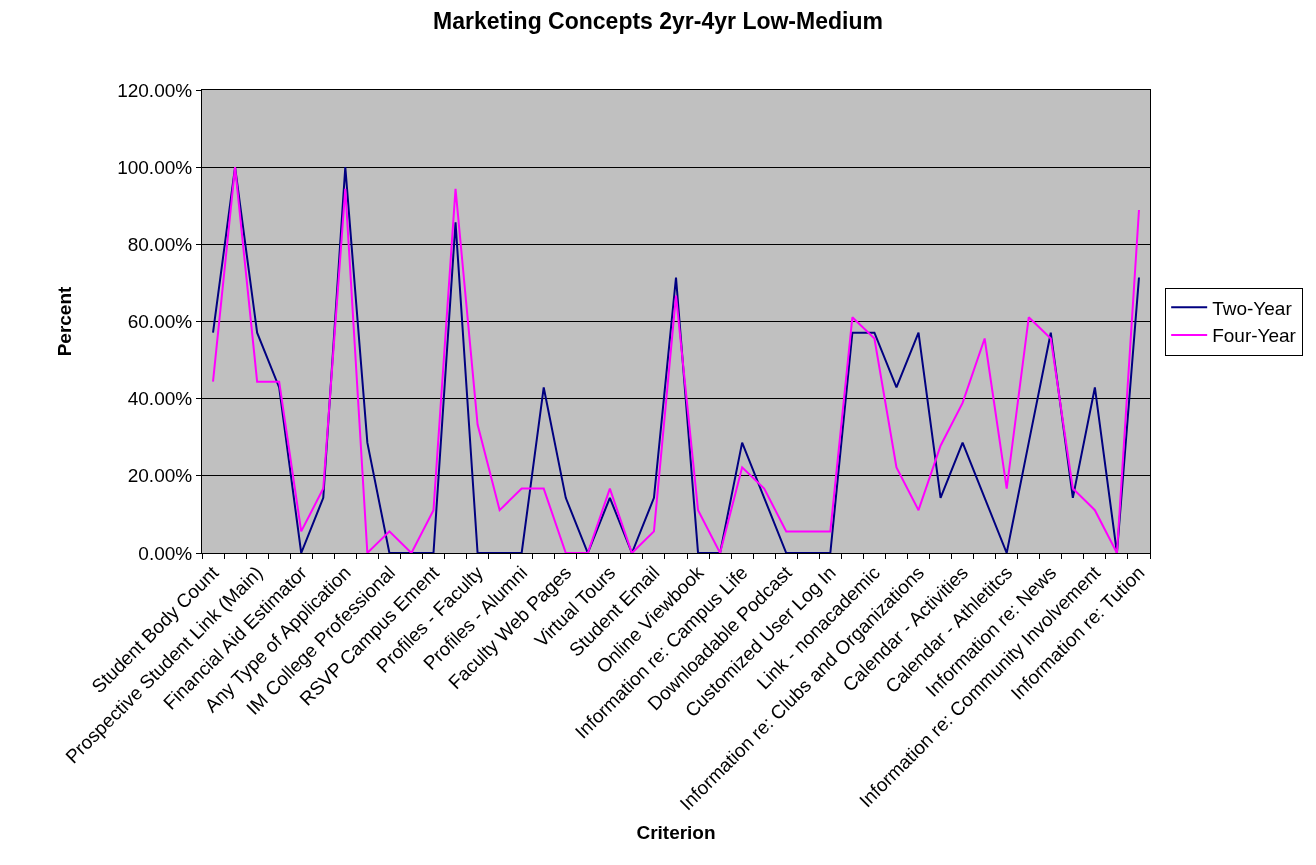 This screenshot has height=865, width=1316. Describe the element at coordinates (160, 399) in the screenshot. I see `y-tick-label: 40.00%` at that location.